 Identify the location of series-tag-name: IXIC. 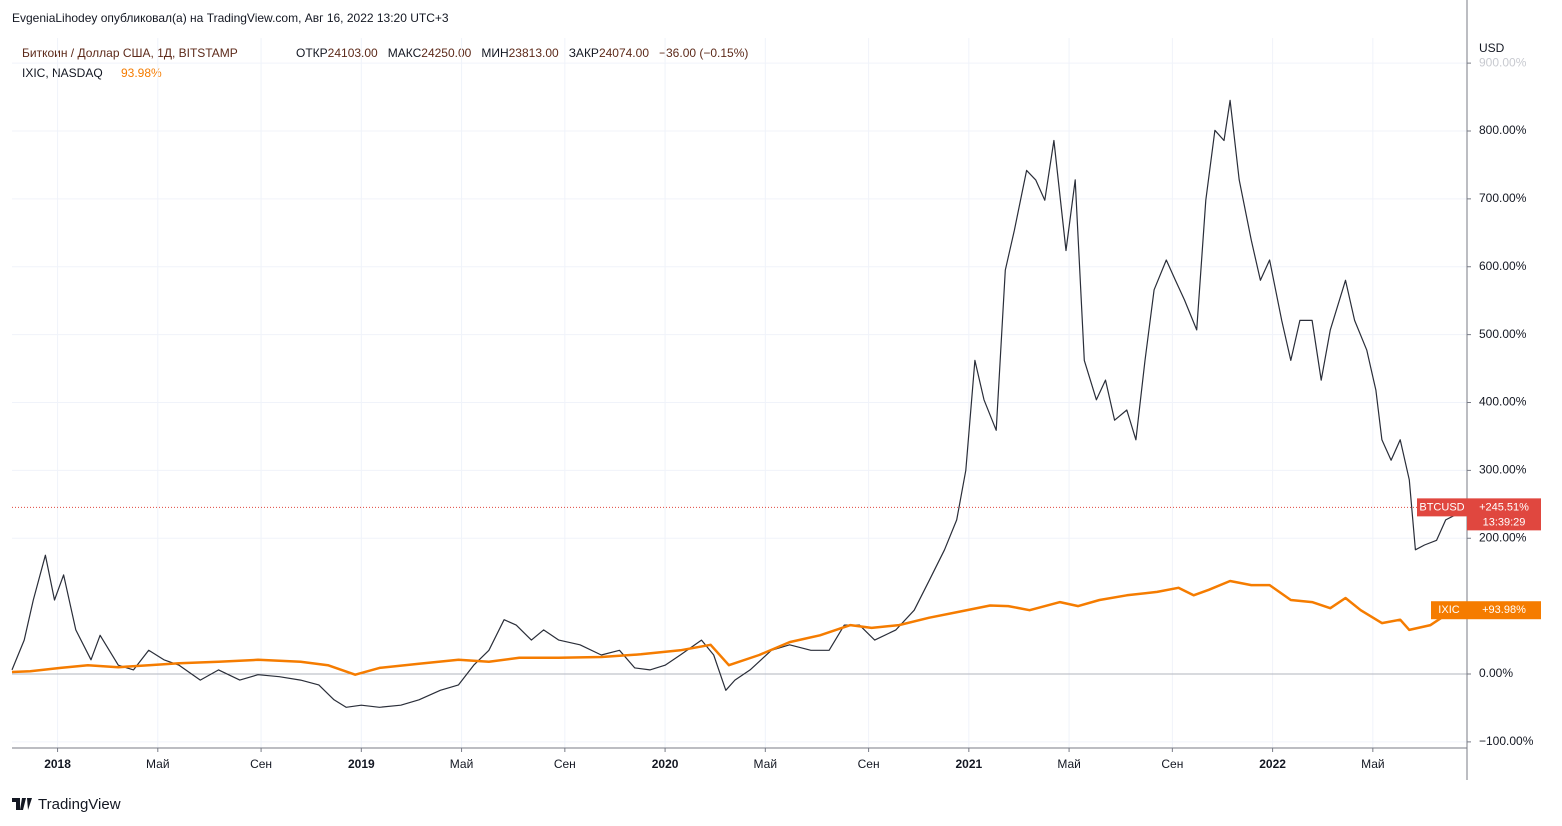
(1448, 610).